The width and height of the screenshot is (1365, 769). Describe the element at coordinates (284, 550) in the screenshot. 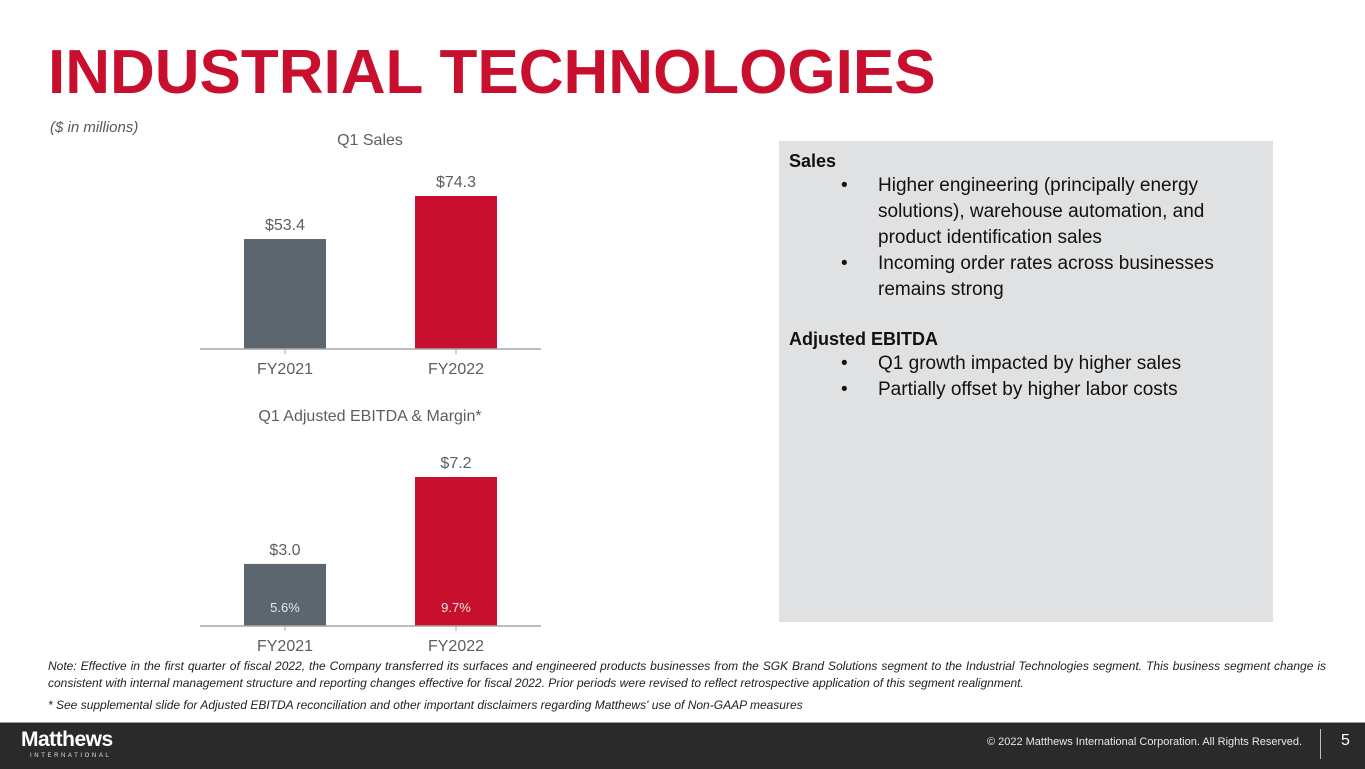

I see `ebitda-data-label: $3.0` at that location.